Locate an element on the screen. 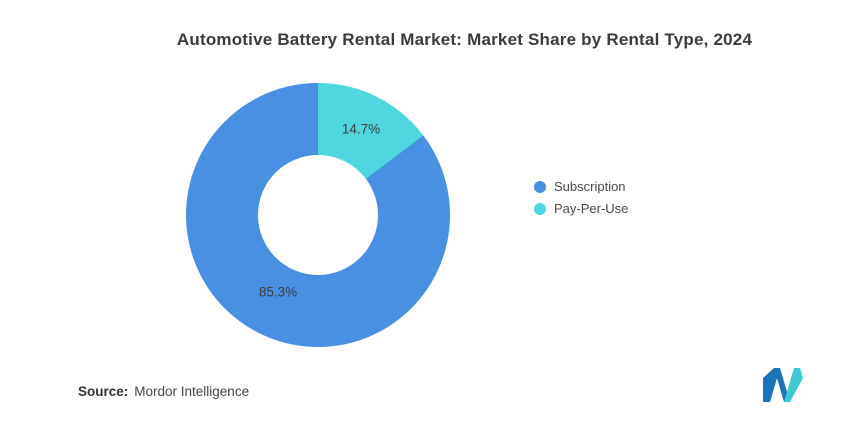  source-label: Source: is located at coordinates (103, 391).